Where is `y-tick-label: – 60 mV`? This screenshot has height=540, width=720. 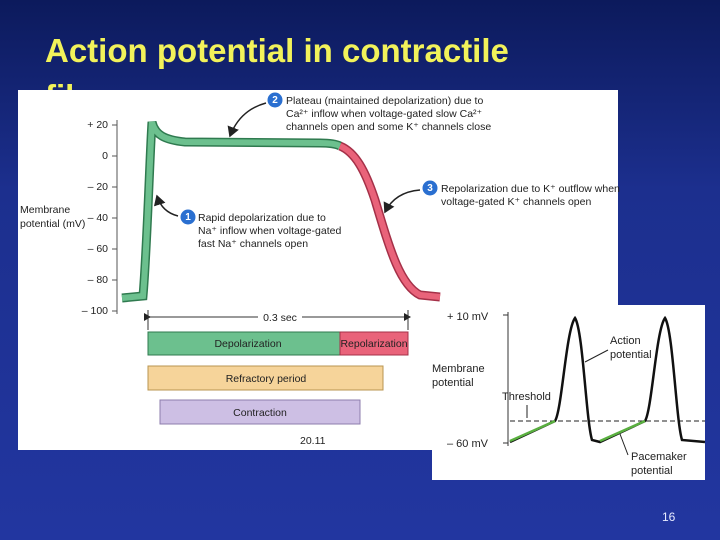
y-tick-label: – 60 mV is located at coordinates (468, 444).